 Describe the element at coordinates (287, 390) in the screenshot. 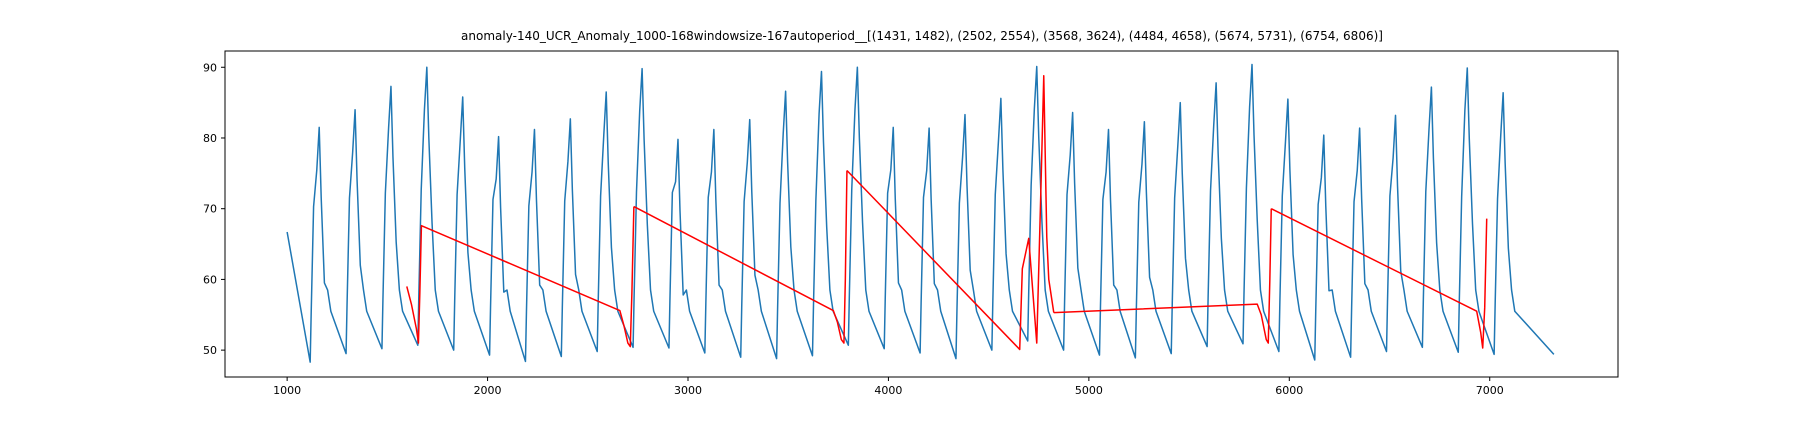

I see `x-tick-label: 1000` at that location.